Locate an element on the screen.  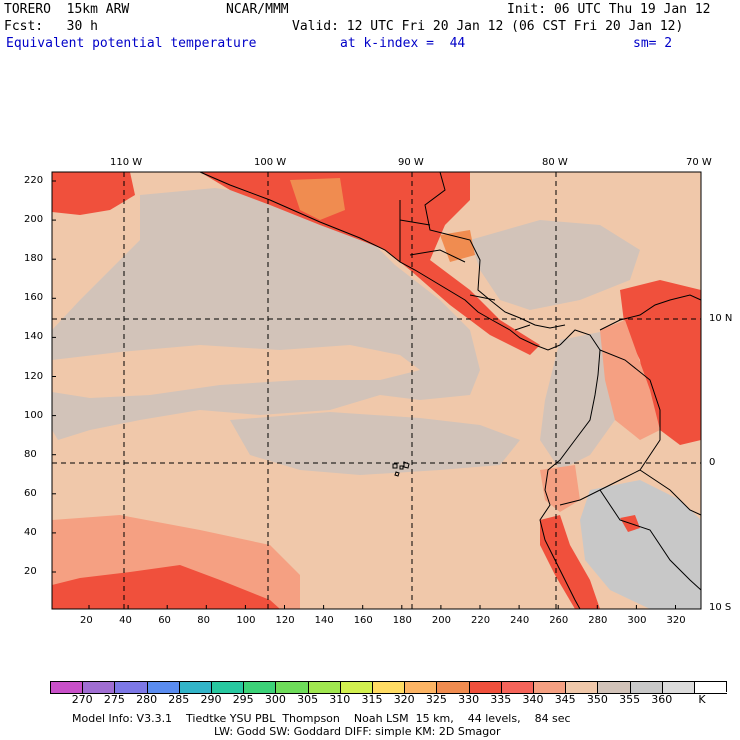
colorbar-label: 335 is located at coordinates (501, 699).